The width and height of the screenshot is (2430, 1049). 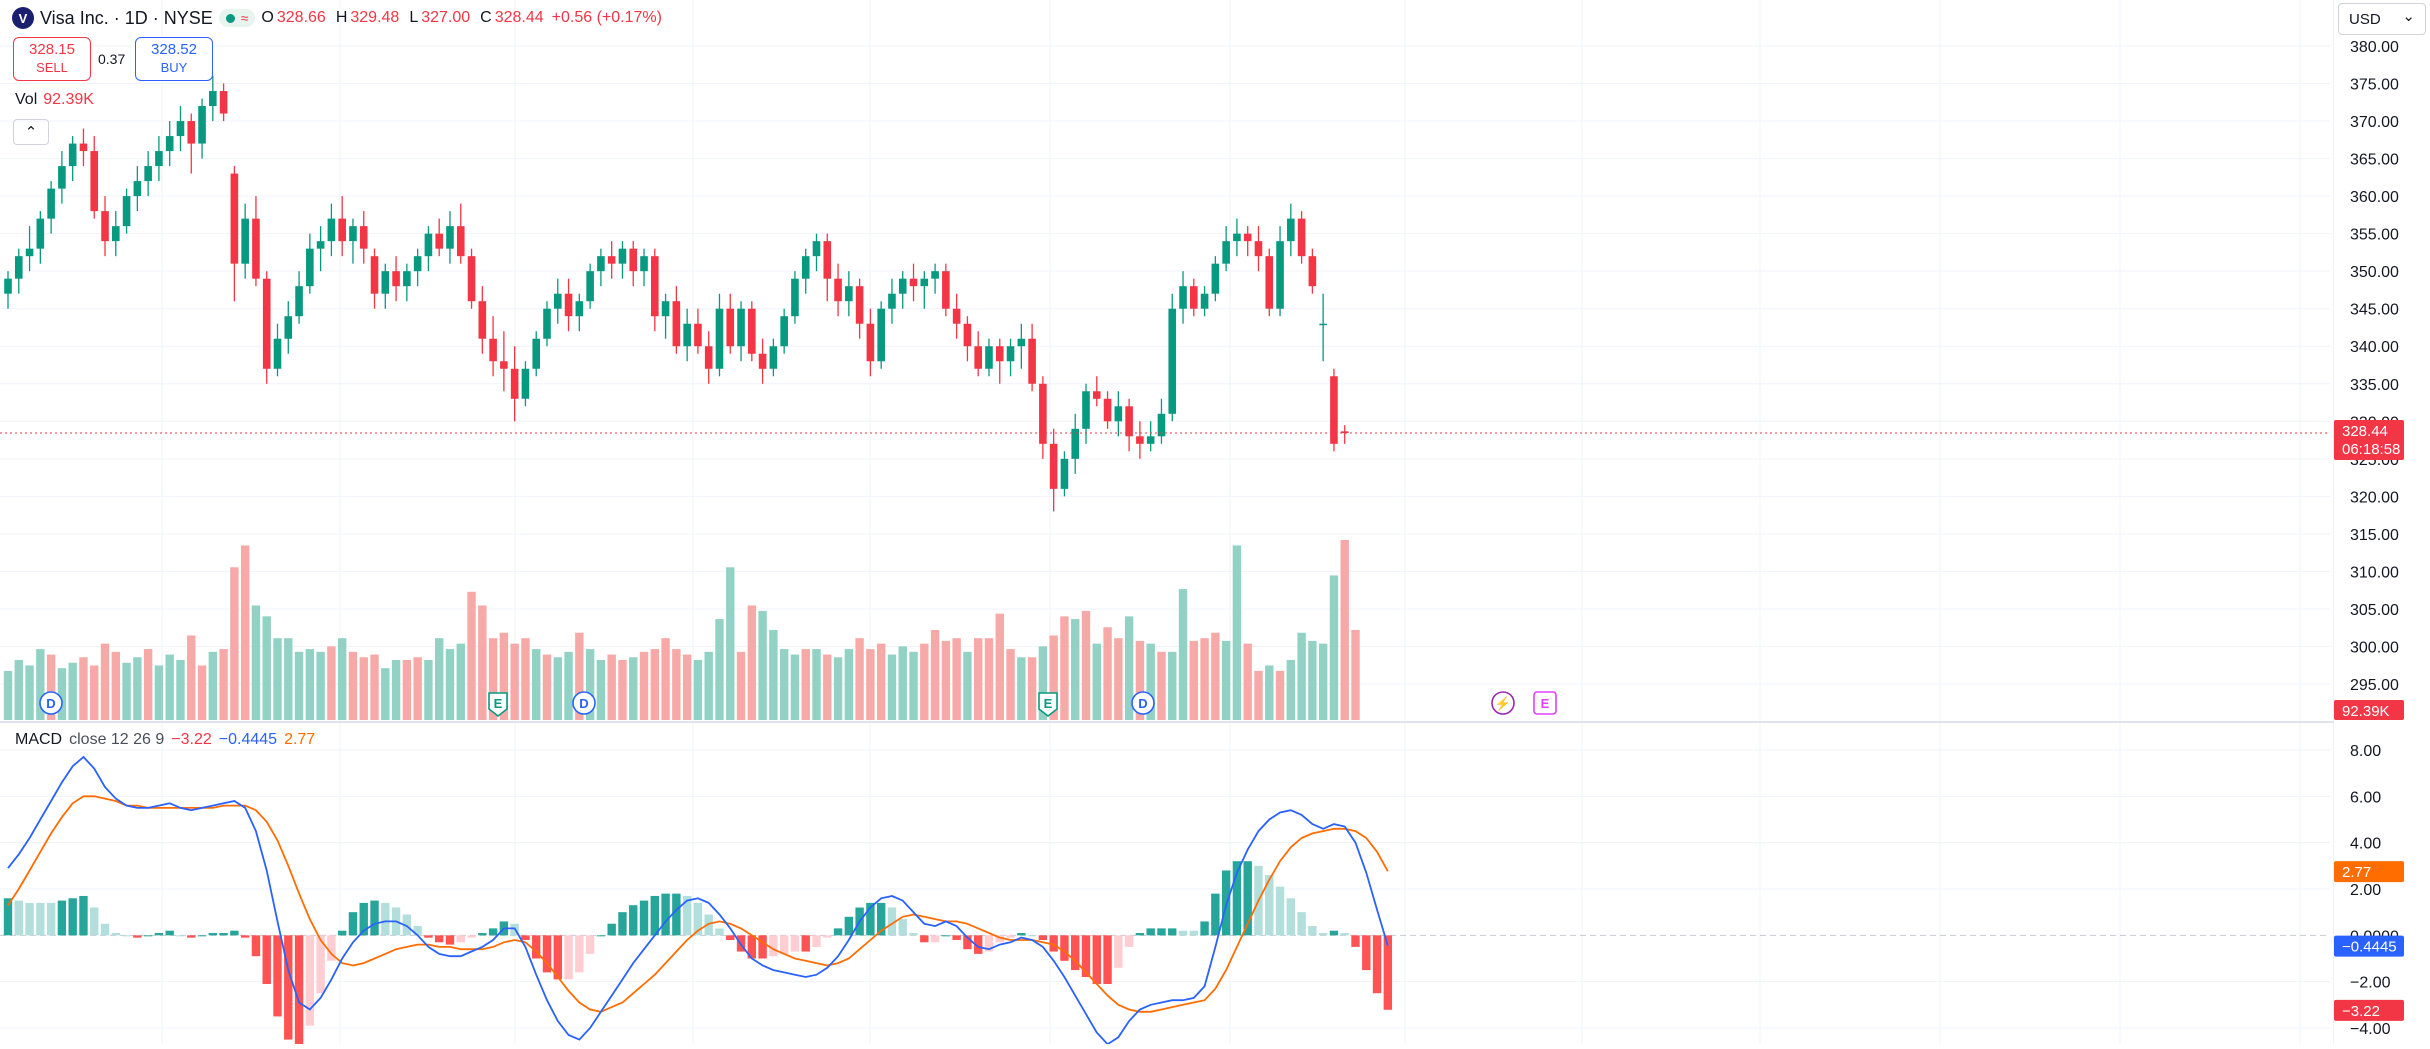 What do you see at coordinates (54, 100) in the screenshot?
I see `volume-legend: Vol 92.39K` at bounding box center [54, 100].